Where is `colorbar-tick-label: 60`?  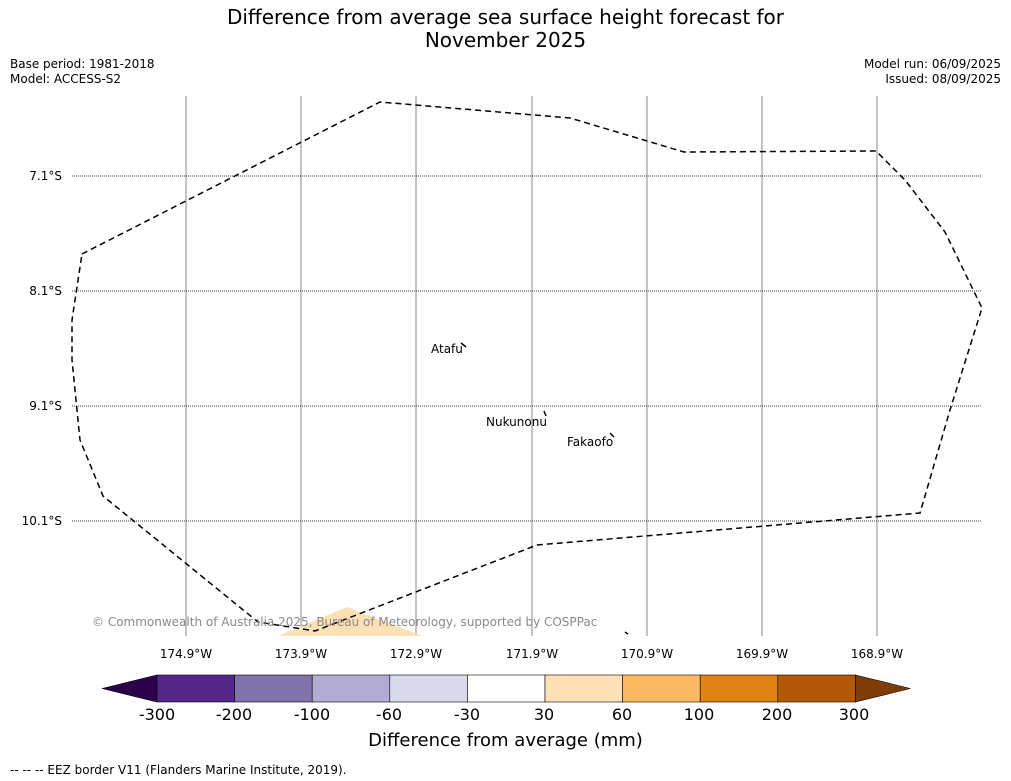 colorbar-tick-label: 60 is located at coordinates (622, 714).